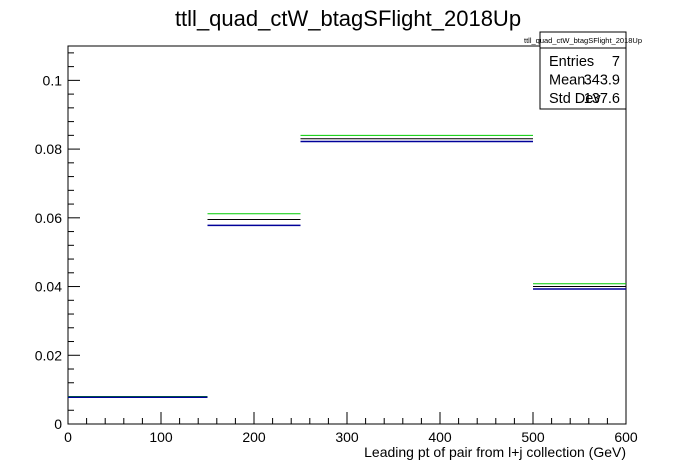 The height and width of the screenshot is (472, 696). I want to click on stats-value: 7, so click(616, 62).